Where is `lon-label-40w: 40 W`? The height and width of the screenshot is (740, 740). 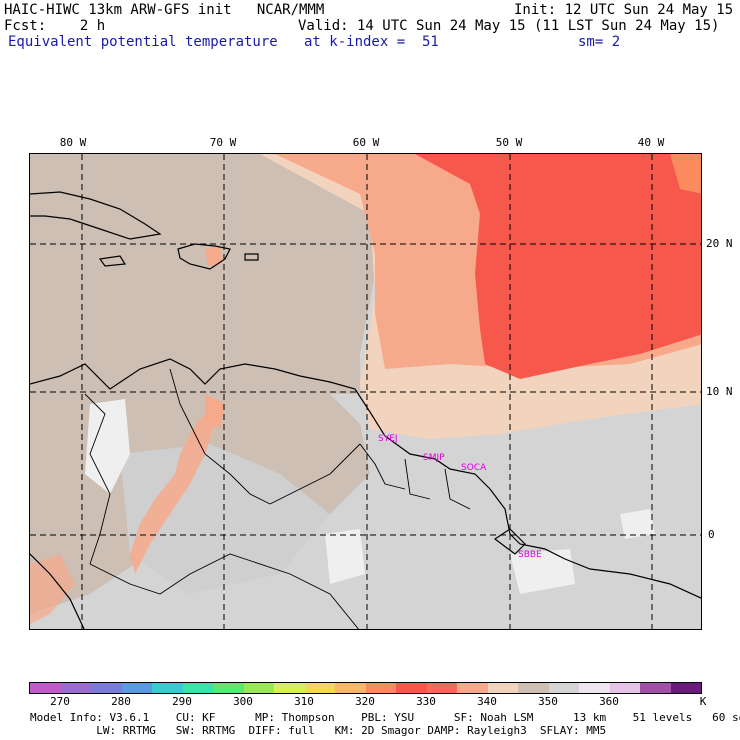 lon-label-40w: 40 W is located at coordinates (651, 142).